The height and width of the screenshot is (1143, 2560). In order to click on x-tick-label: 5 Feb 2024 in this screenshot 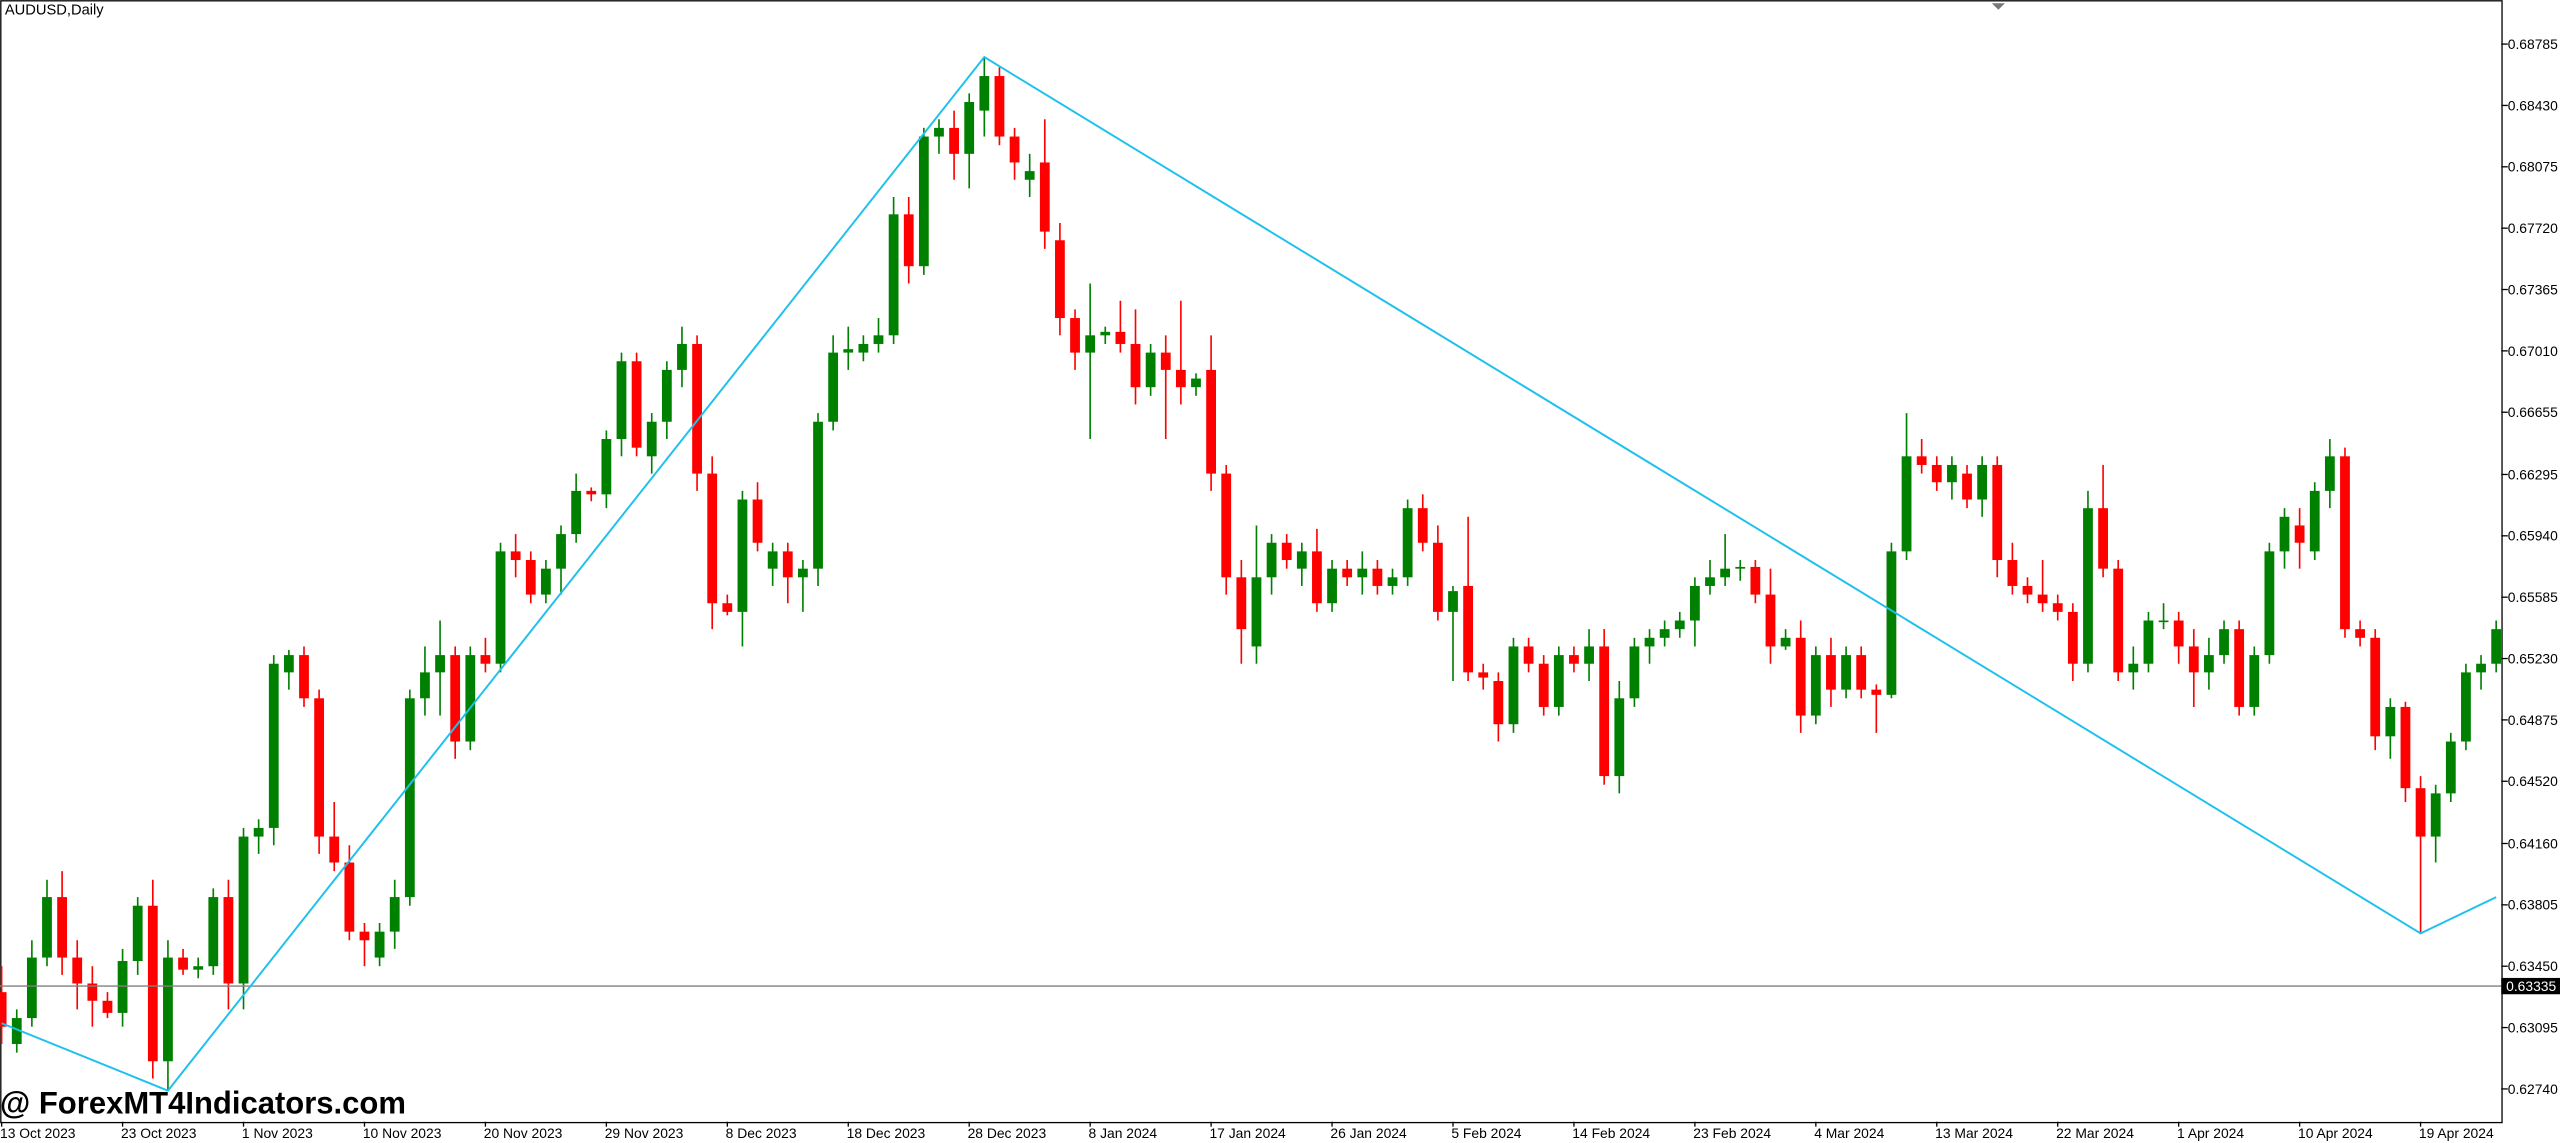, I will do `click(1486, 1133)`.